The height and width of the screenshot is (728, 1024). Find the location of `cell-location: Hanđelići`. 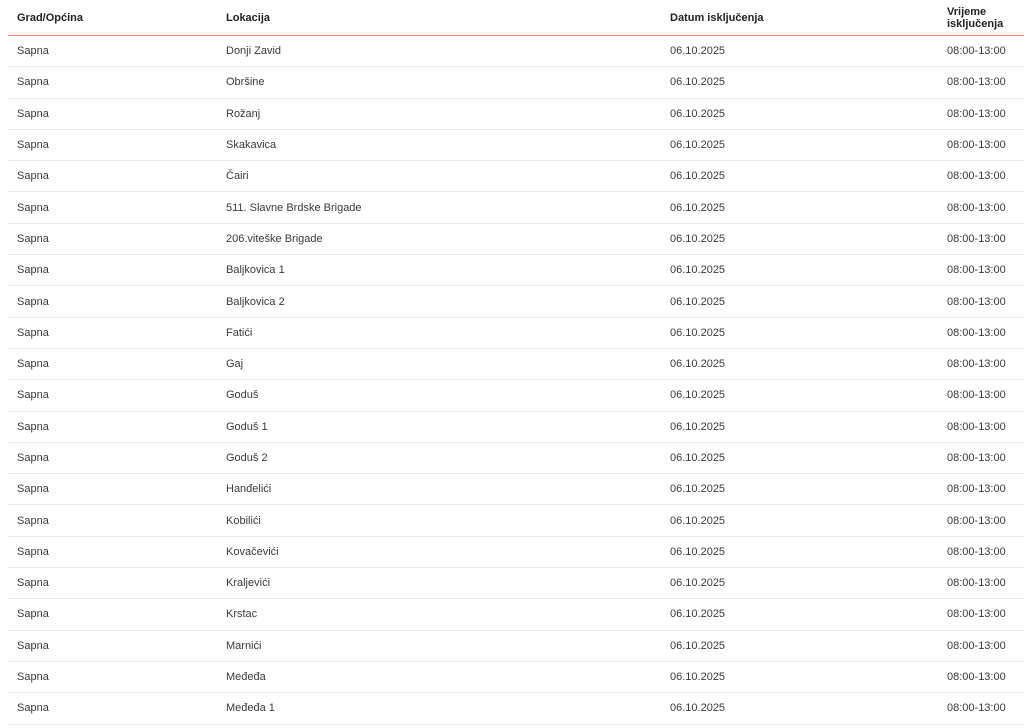

cell-location: Hanđelići is located at coordinates (439, 489).